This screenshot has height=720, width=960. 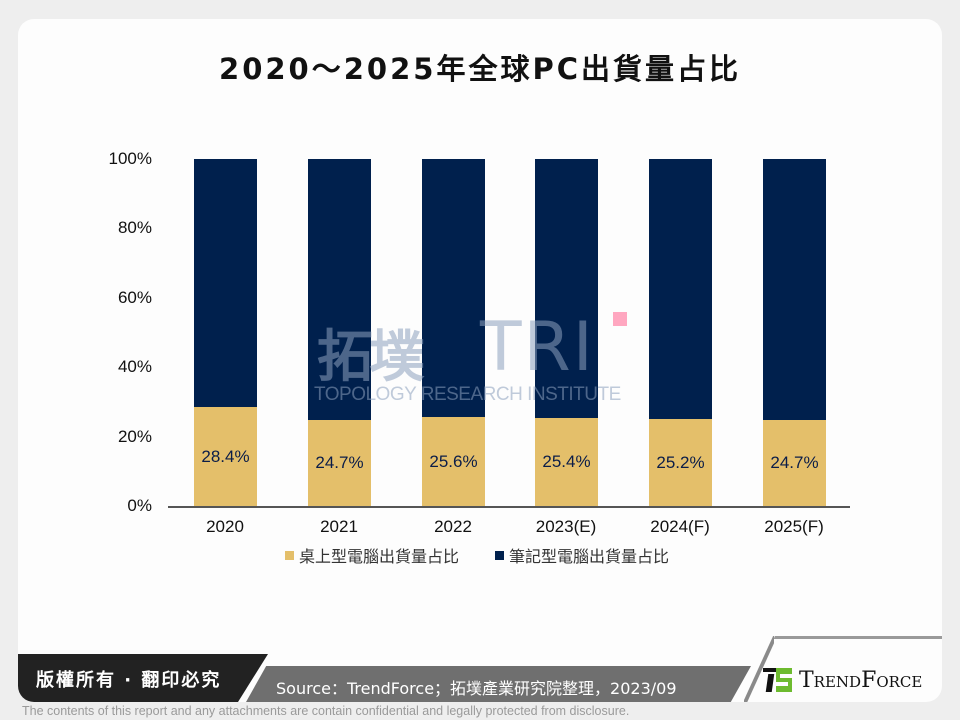 I want to click on x-tick-2024f: 2024(F), so click(x=680, y=526).